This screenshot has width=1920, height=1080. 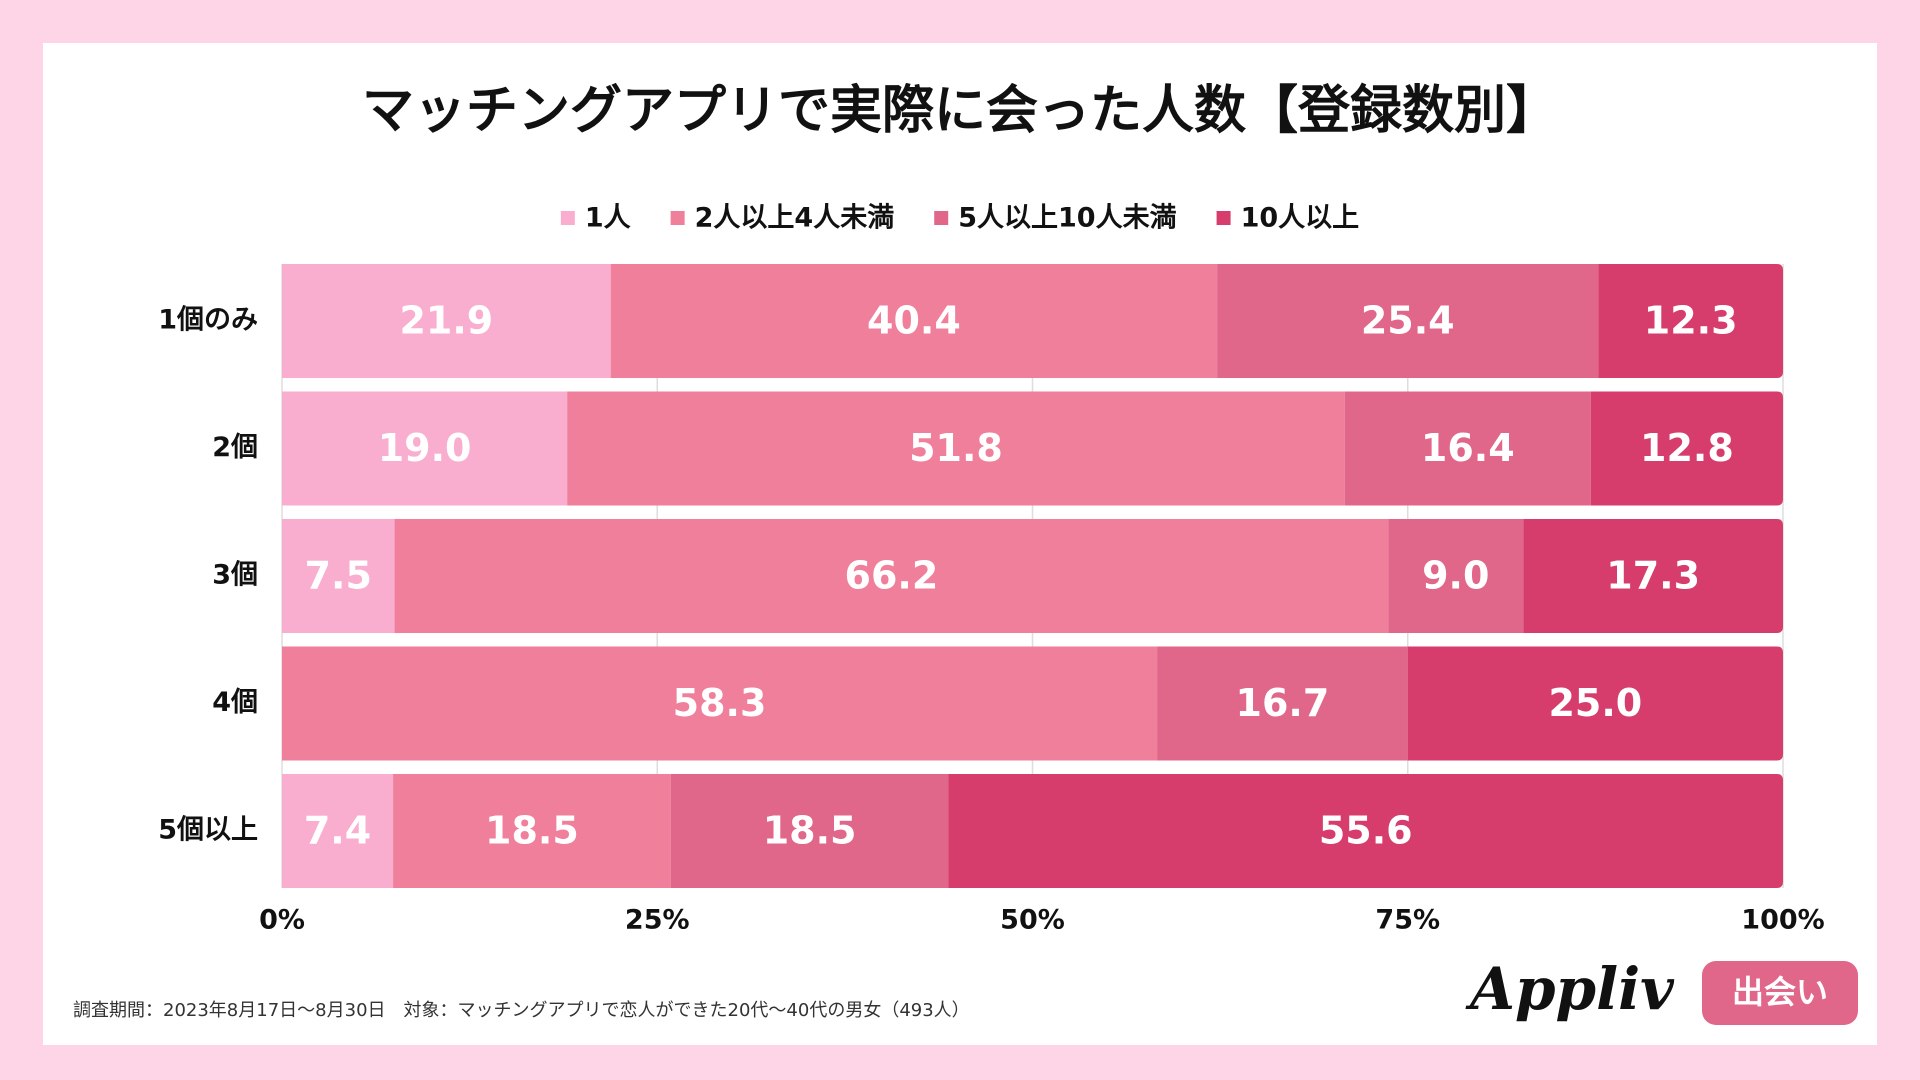 I want to click on data-label: 51.8, so click(x=956, y=448).